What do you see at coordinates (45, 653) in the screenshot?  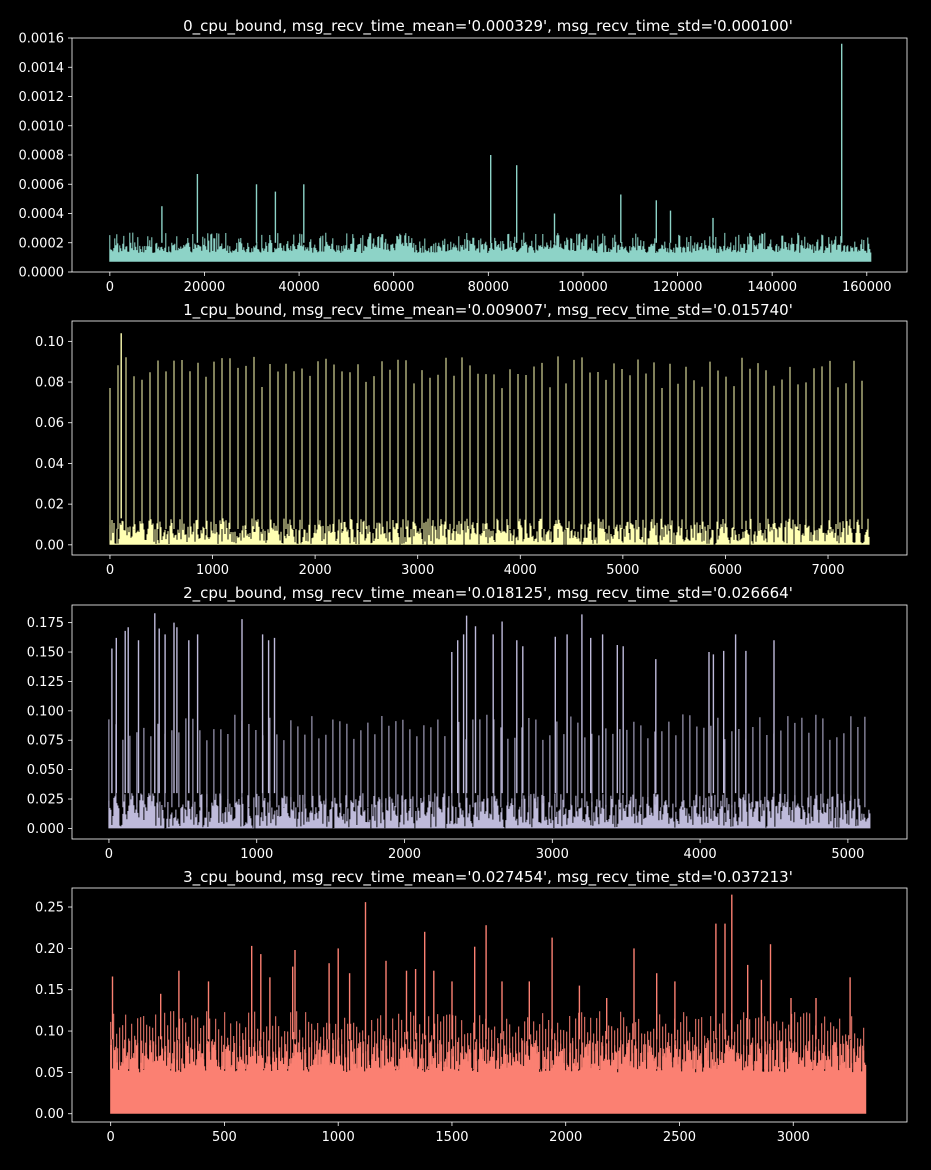 I see `subplot-2-y-tick-label-6: 0.150` at bounding box center [45, 653].